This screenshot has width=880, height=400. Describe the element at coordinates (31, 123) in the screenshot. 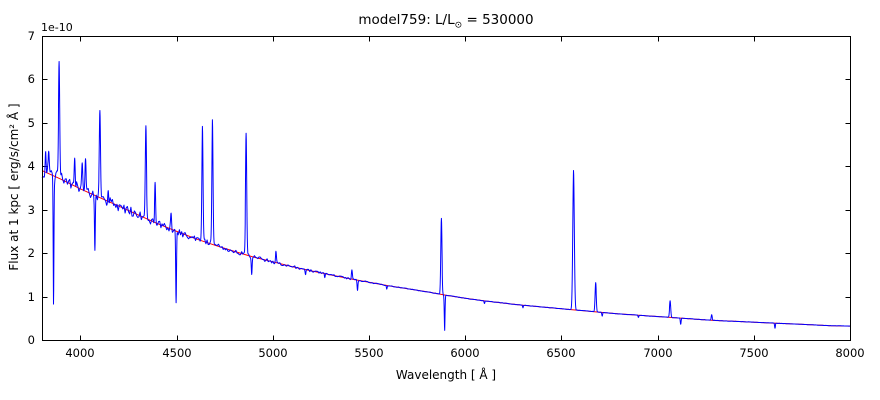

I see `svg-text: 5` at that location.